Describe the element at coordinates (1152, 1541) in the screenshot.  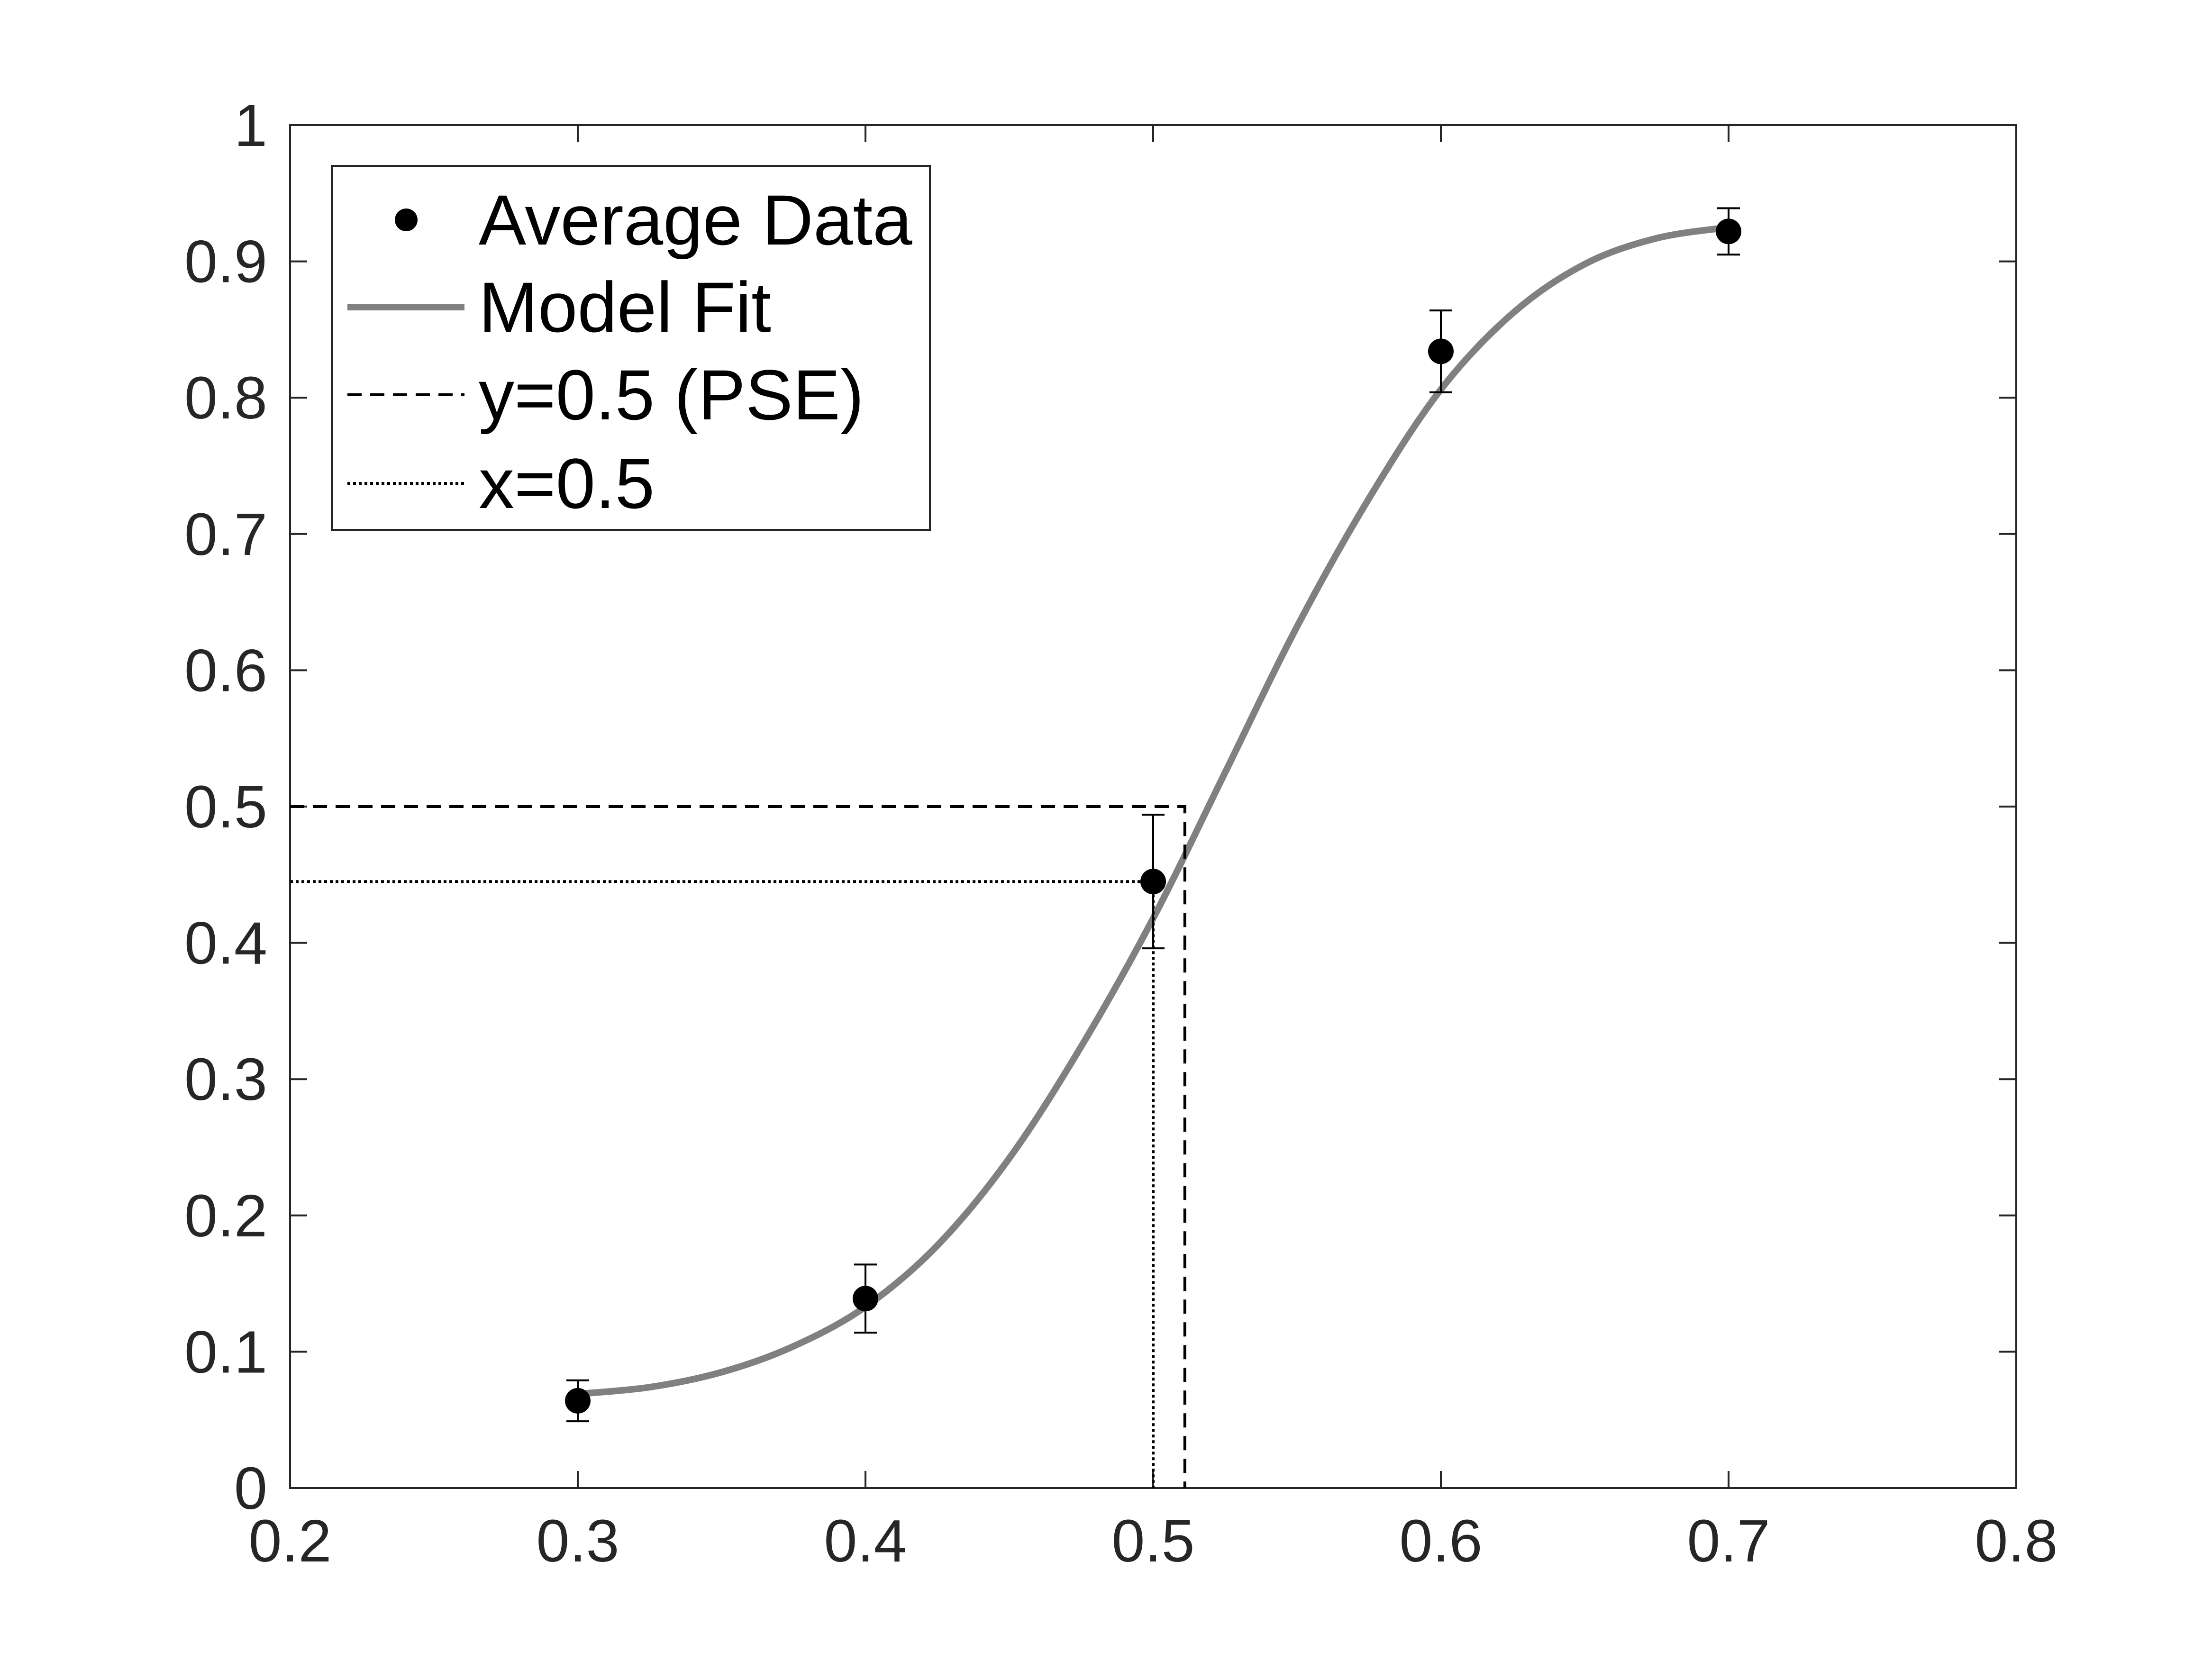
I see `x-tick-label: 0.5` at that location.